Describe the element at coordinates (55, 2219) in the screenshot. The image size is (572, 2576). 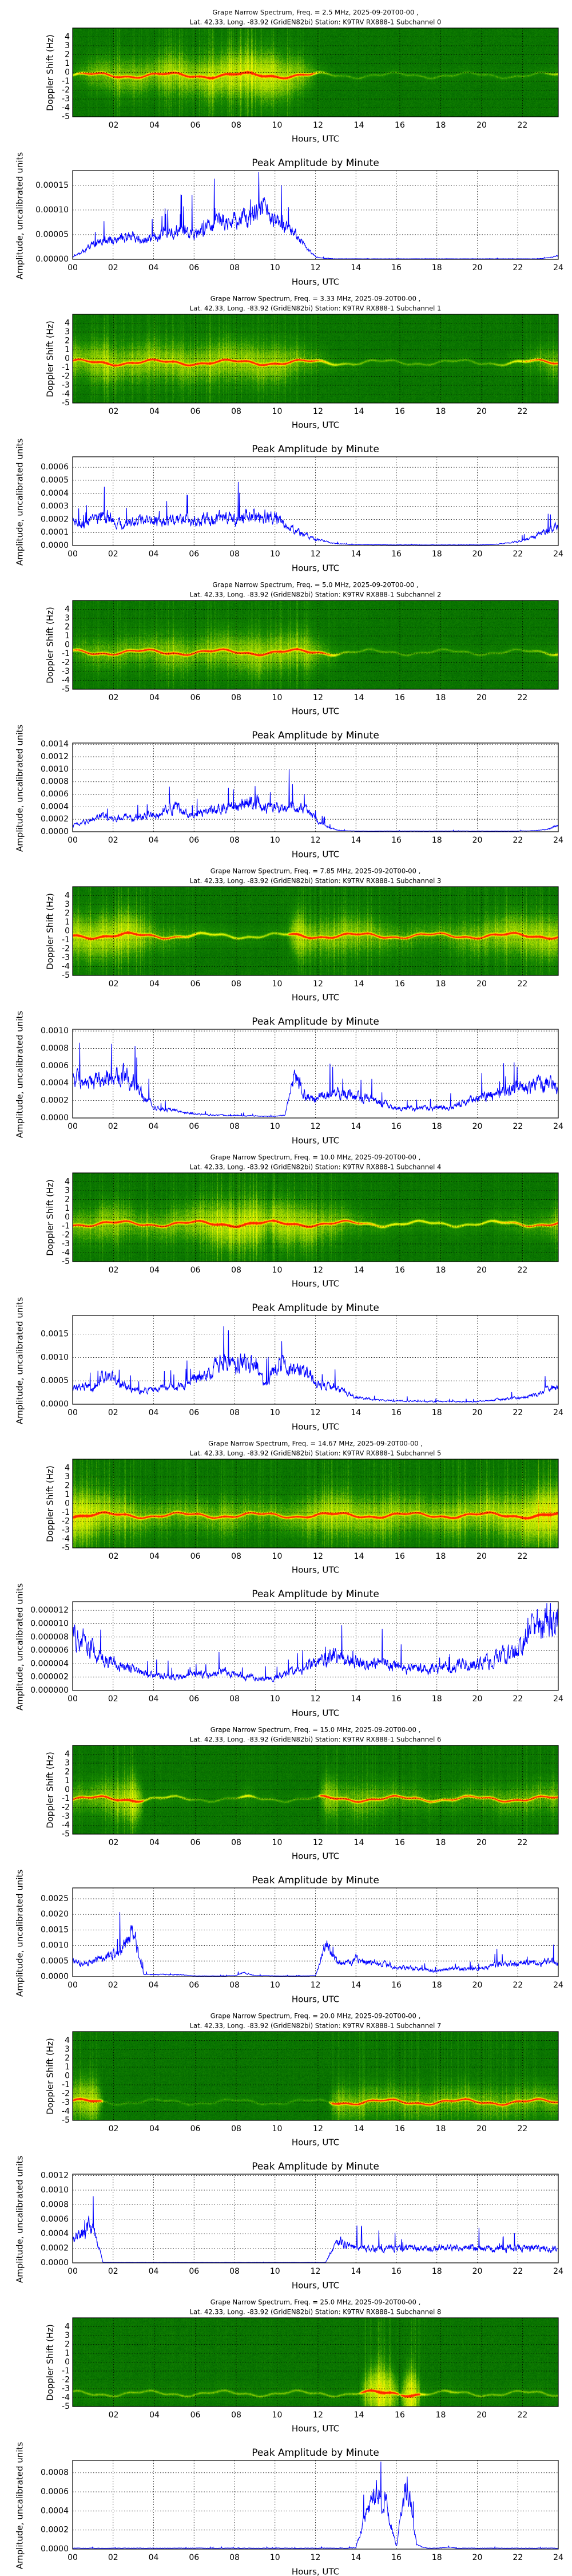
I see `y-tick-label: 0.0006` at that location.